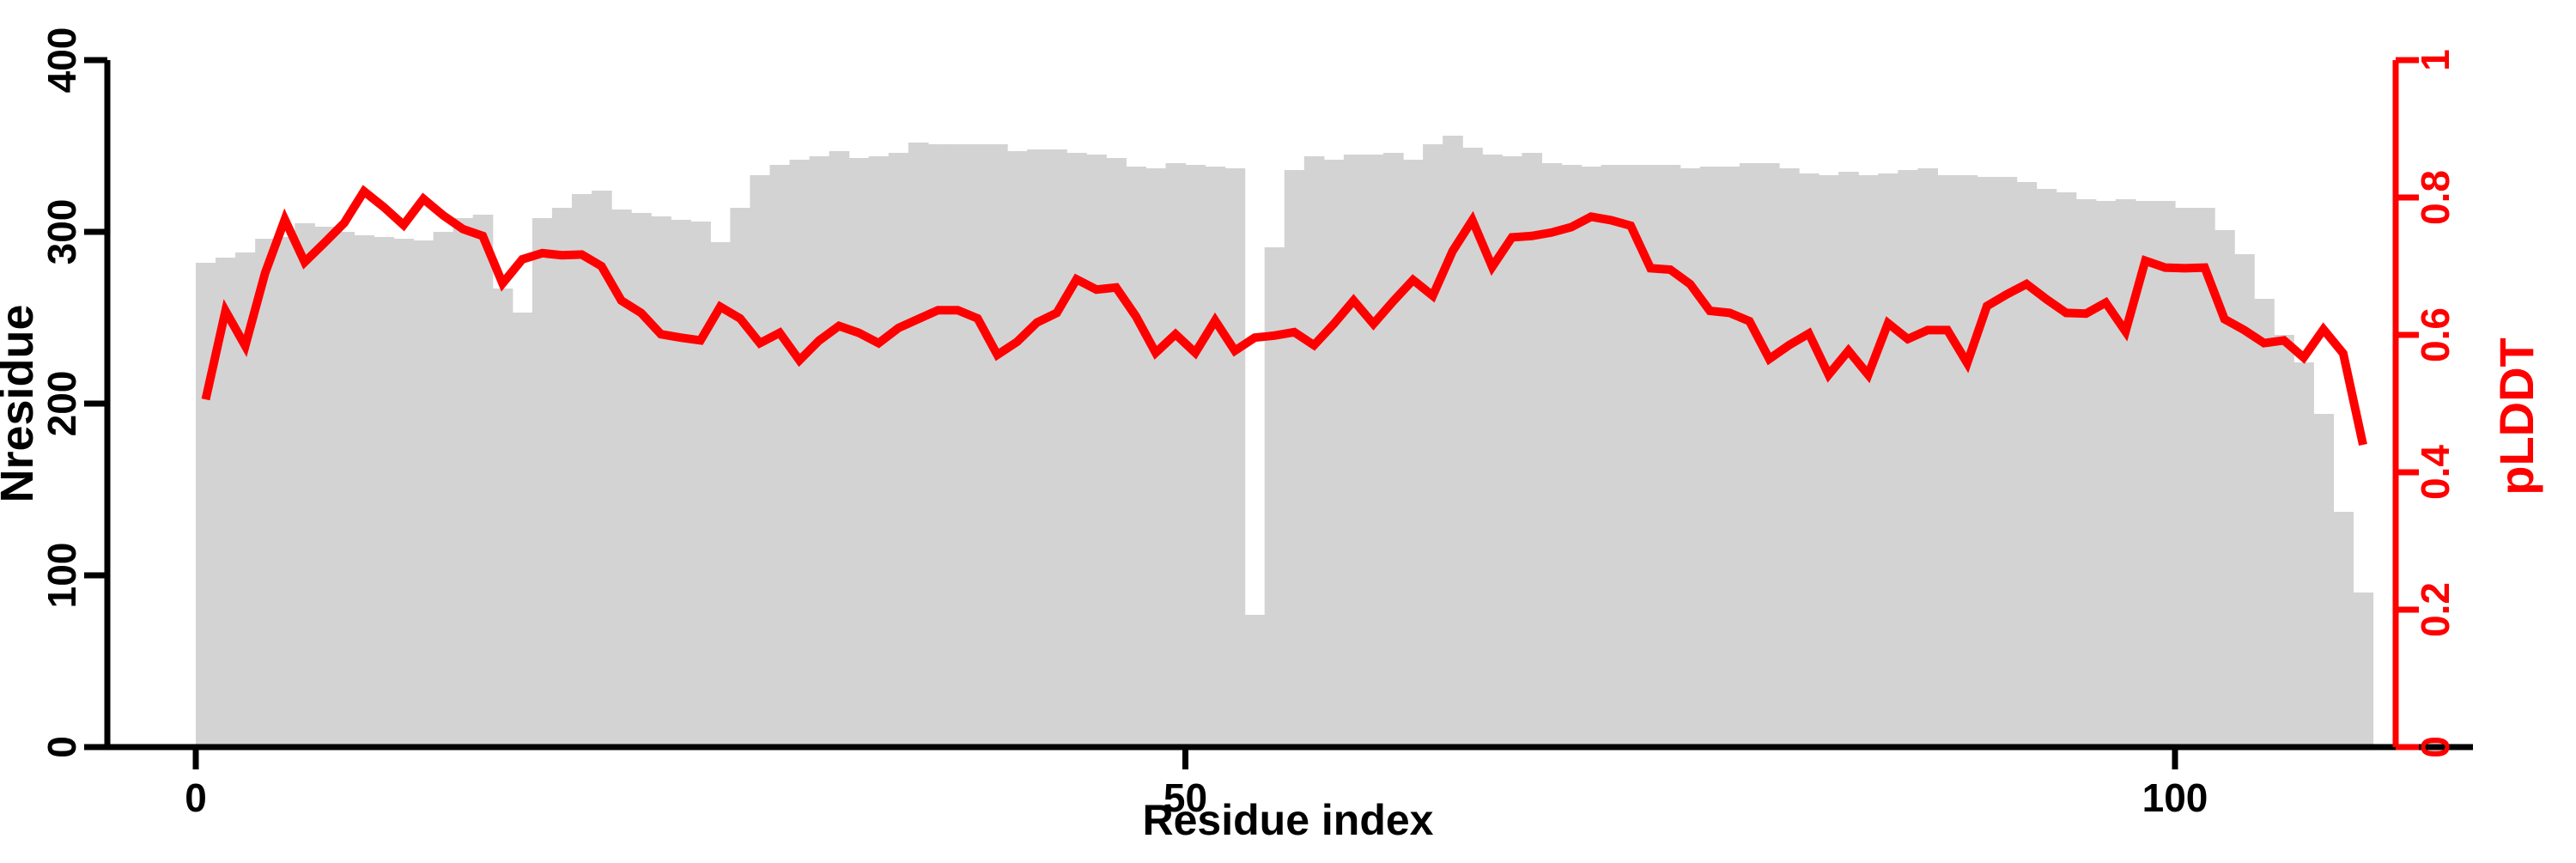 Image resolution: width=2576 pixels, height=863 pixels. I want to click on right-axis-title: pLDDT, so click(2516, 416).